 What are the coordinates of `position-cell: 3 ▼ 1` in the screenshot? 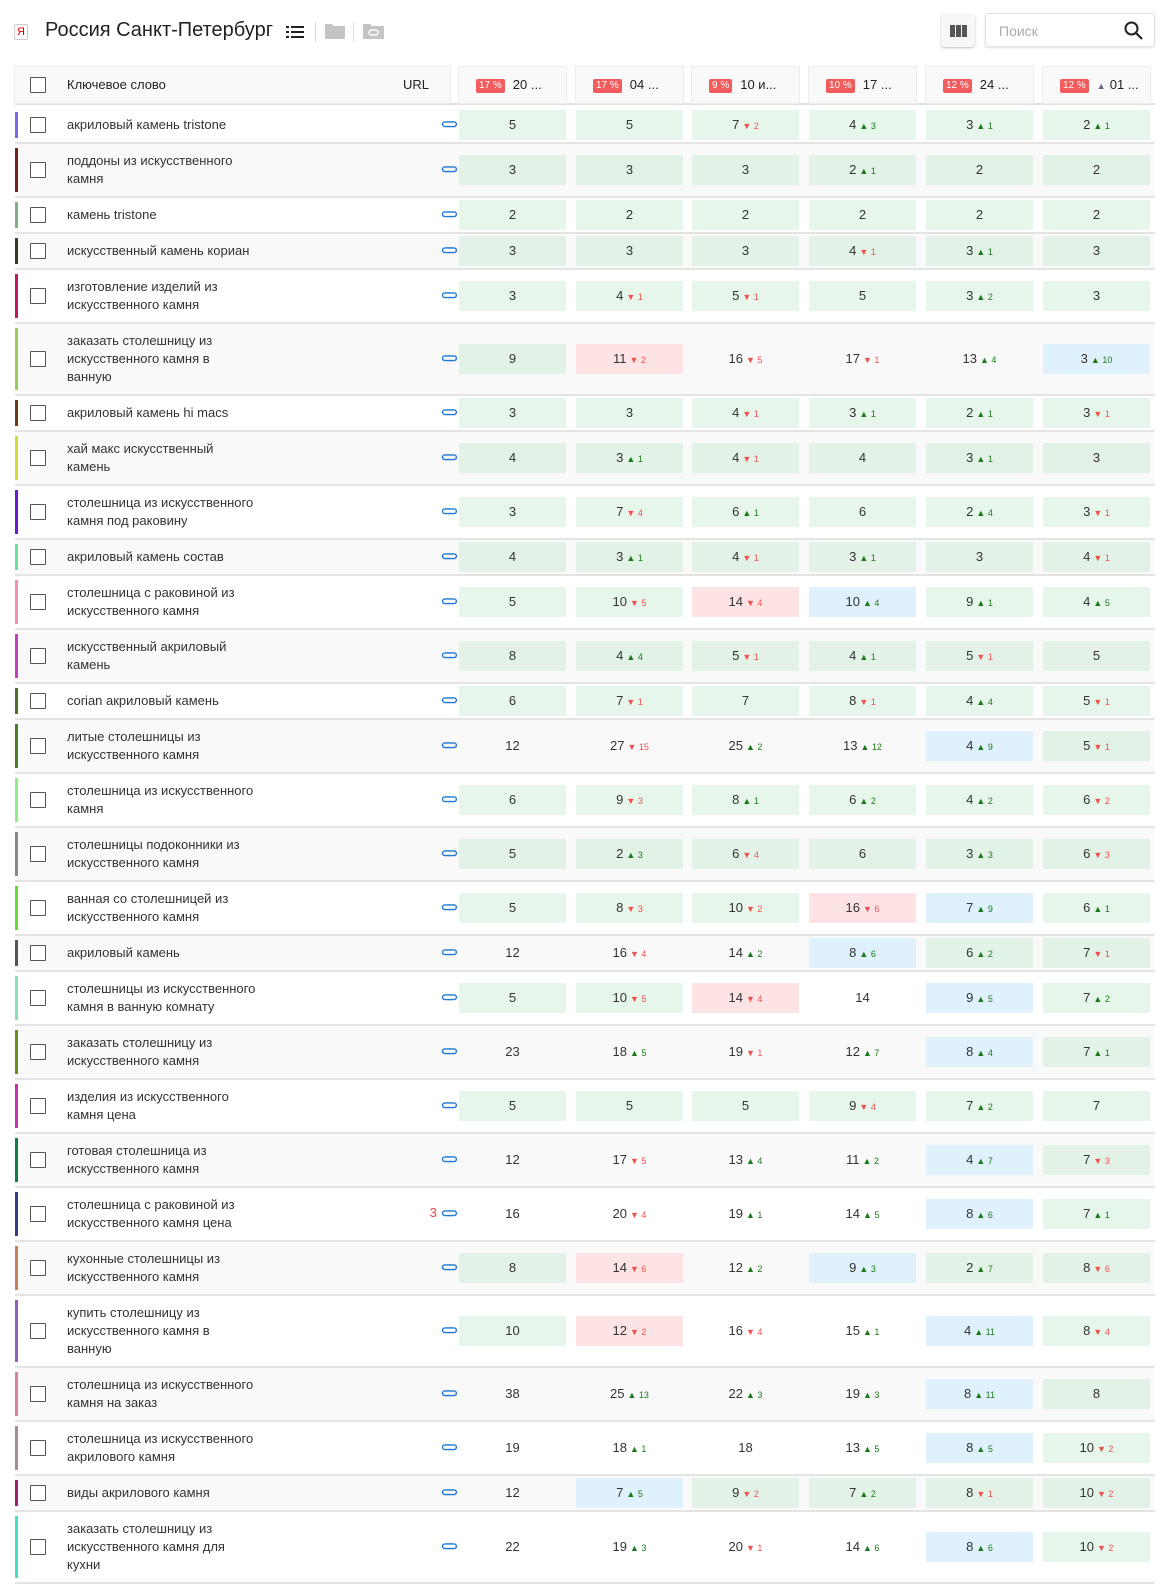 It's located at (1096, 512).